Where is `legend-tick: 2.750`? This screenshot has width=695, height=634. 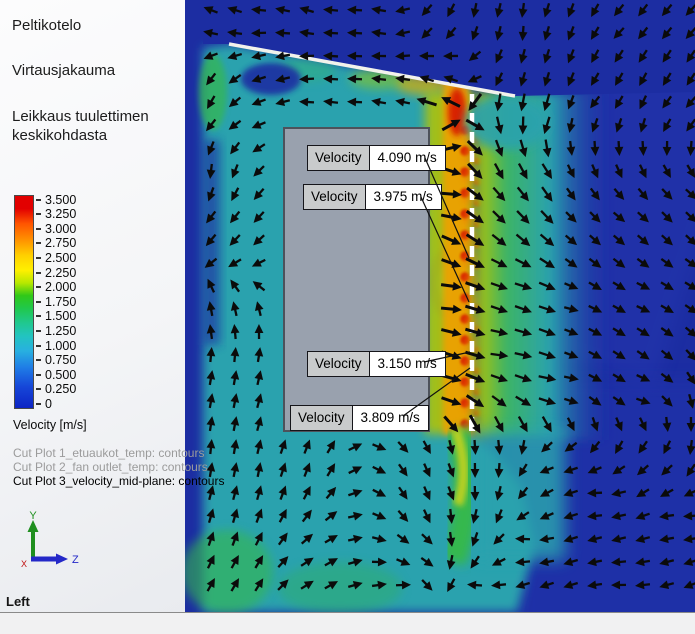 legend-tick: 2.750 is located at coordinates (56, 243).